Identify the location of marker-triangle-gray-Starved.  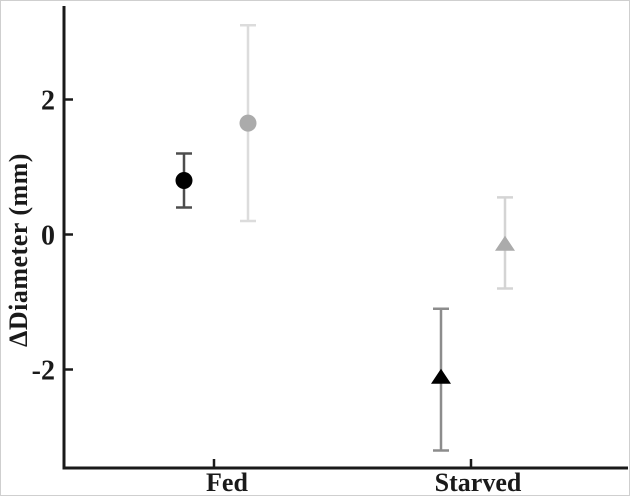
(505, 243).